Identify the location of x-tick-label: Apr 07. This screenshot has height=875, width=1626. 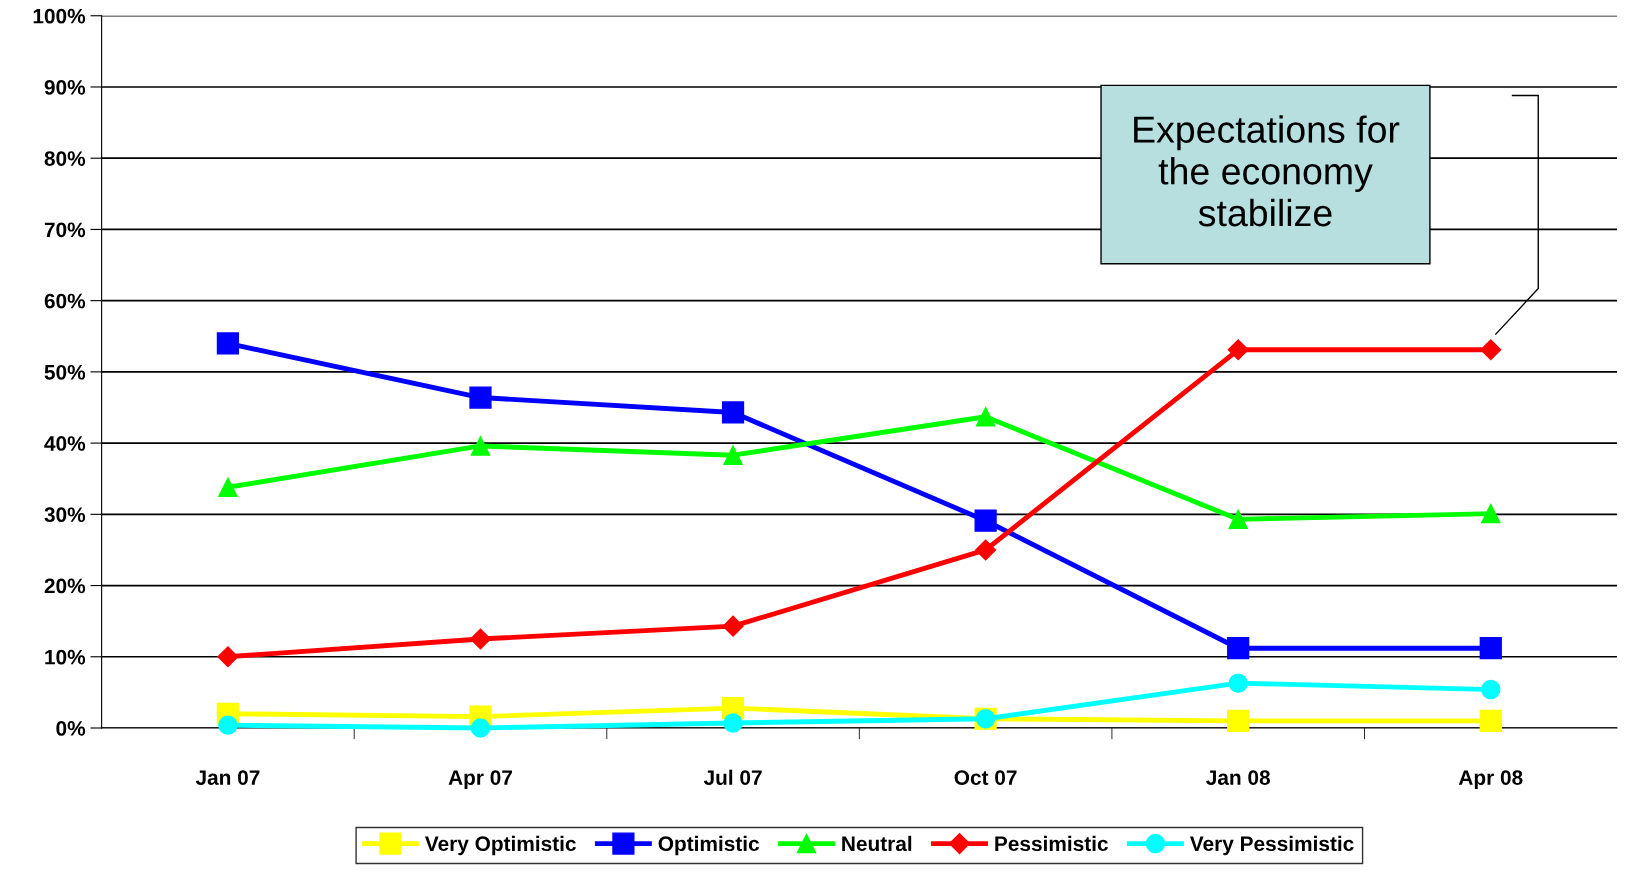
(480, 780).